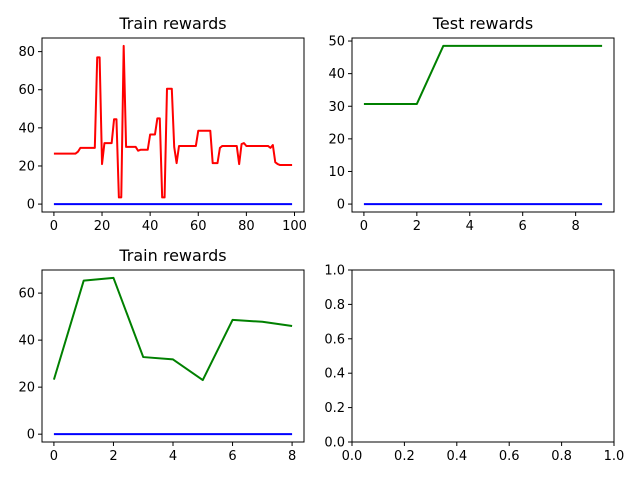 The image size is (640, 480). I want to click on x-tick-label: 0.8, so click(561, 456).